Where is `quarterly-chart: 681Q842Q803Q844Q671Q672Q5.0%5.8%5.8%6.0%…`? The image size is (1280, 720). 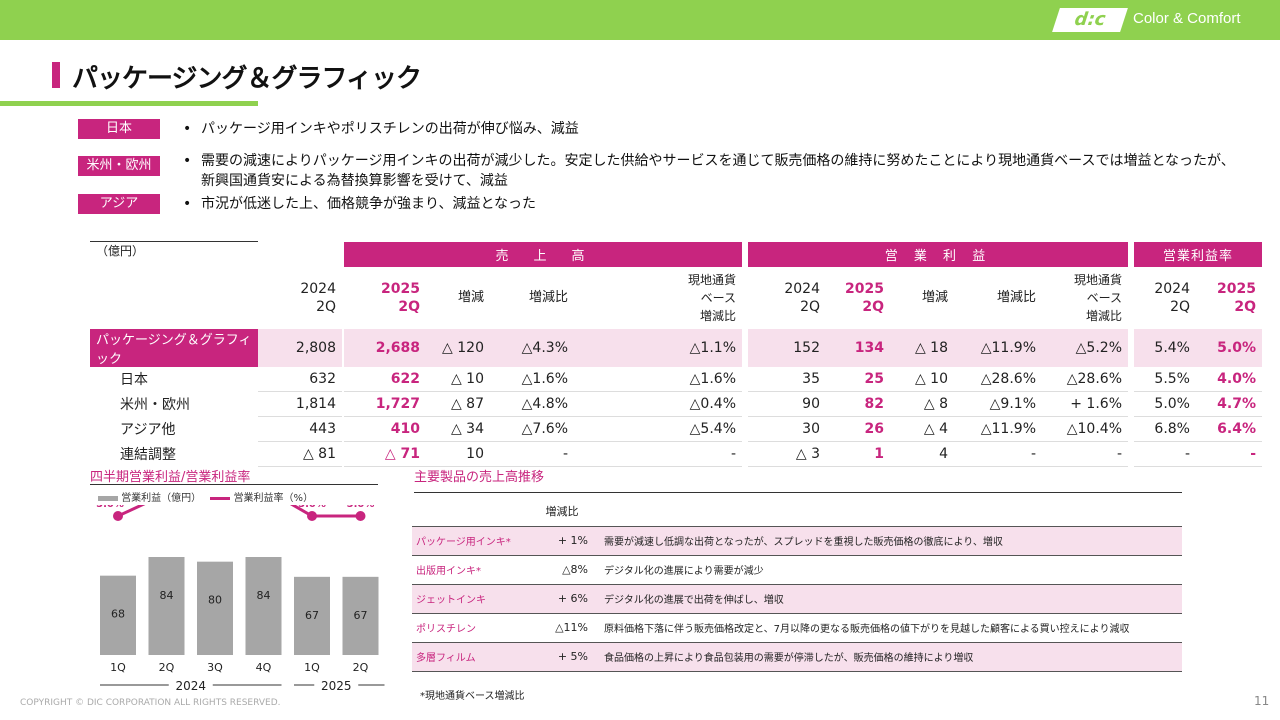 quarterly-chart: 681Q842Q803Q844Q671Q672Q5.0%5.8%5.8%6.0%… is located at coordinates (240, 599).